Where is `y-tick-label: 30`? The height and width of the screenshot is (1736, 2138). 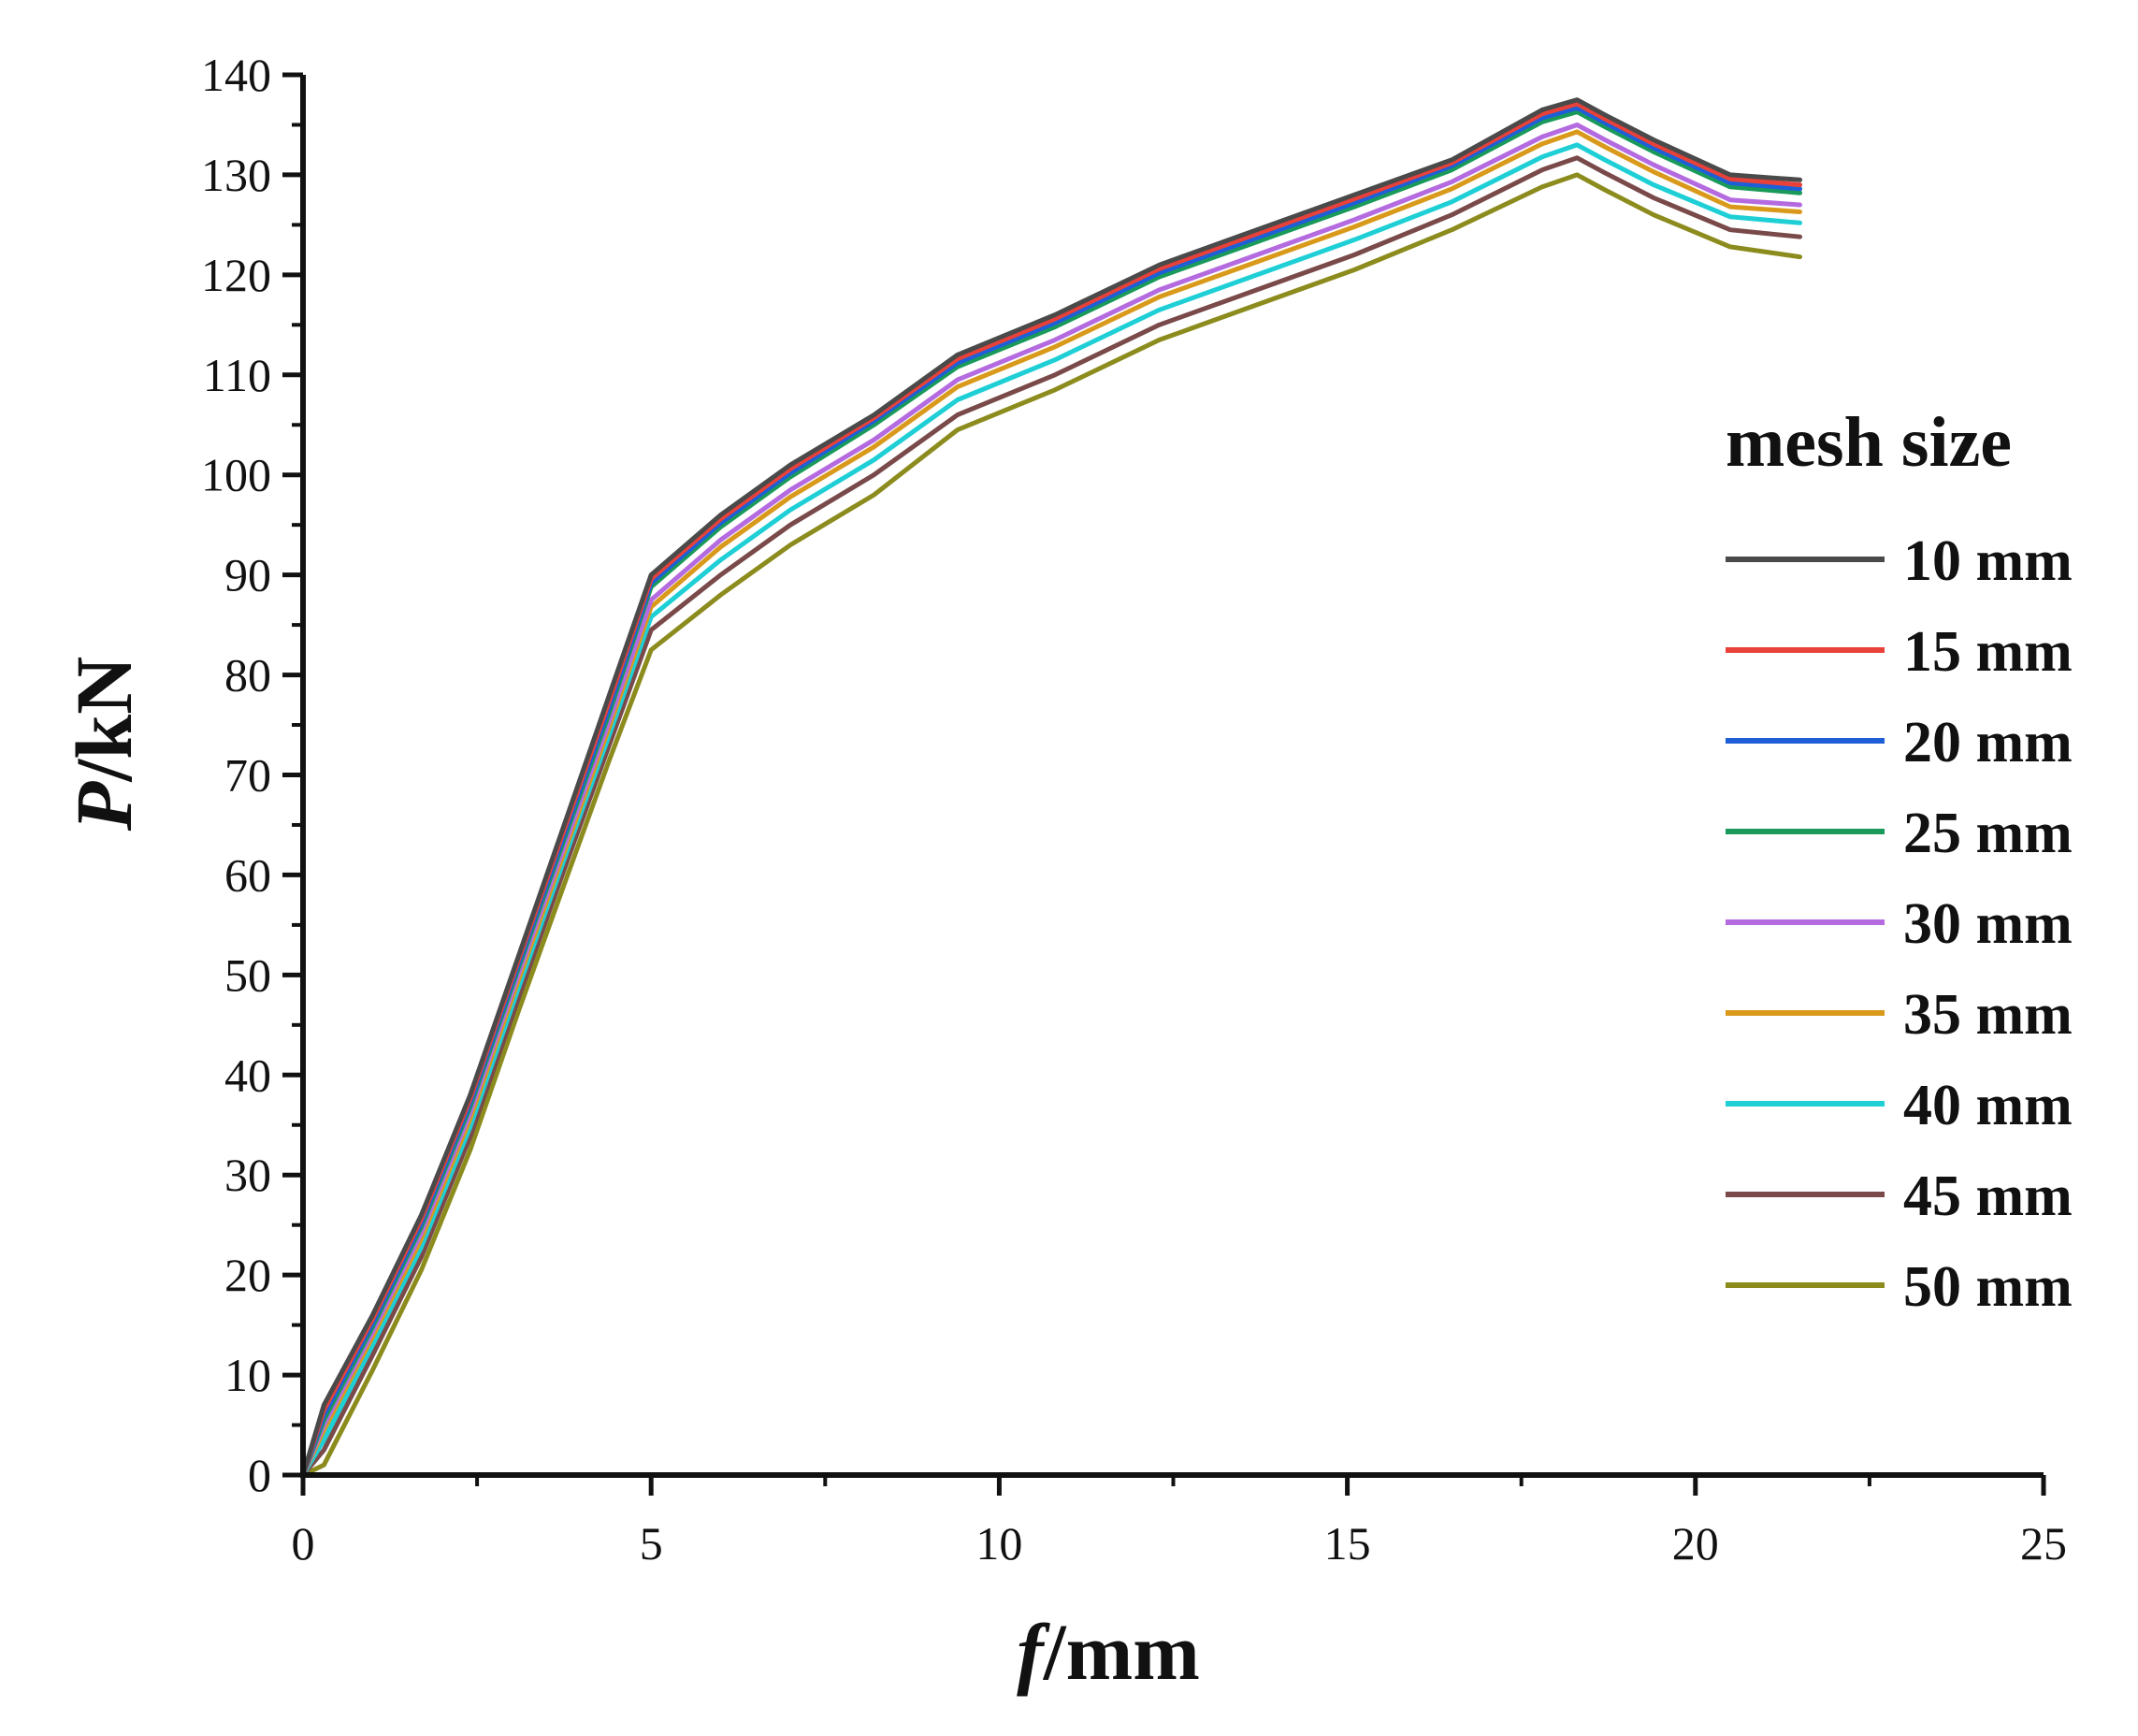 y-tick-label: 30 is located at coordinates (247, 1175).